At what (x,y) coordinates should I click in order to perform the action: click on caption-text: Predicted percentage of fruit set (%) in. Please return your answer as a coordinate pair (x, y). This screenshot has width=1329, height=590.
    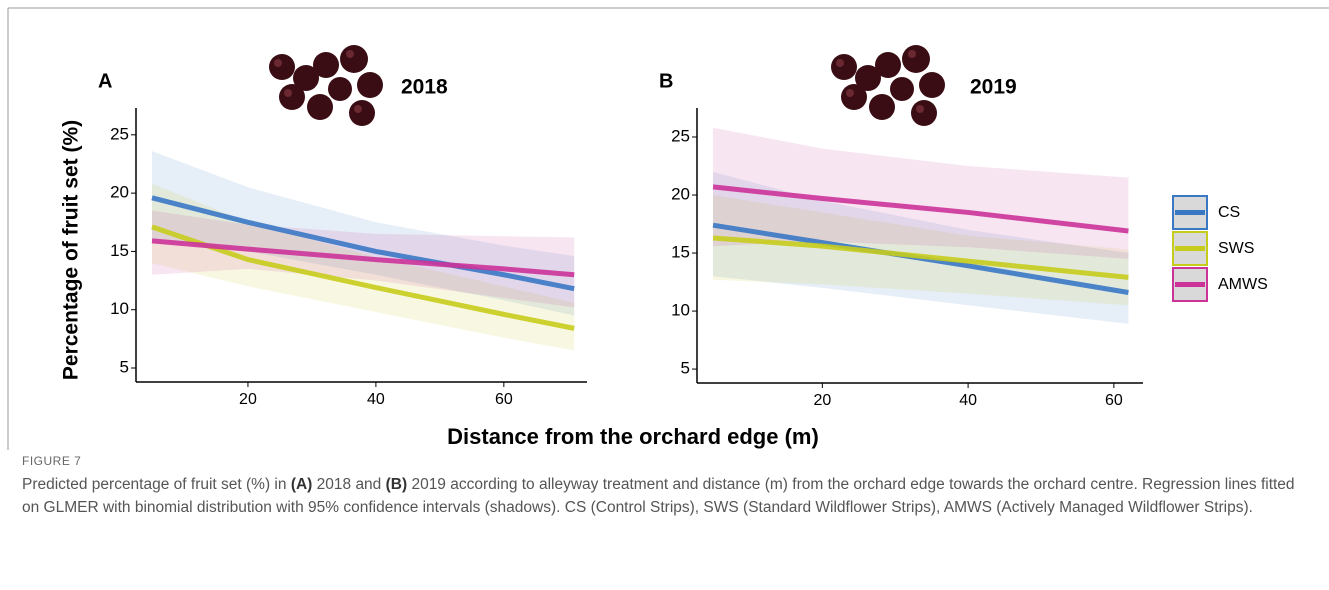
    Looking at the image, I should click on (156, 484).